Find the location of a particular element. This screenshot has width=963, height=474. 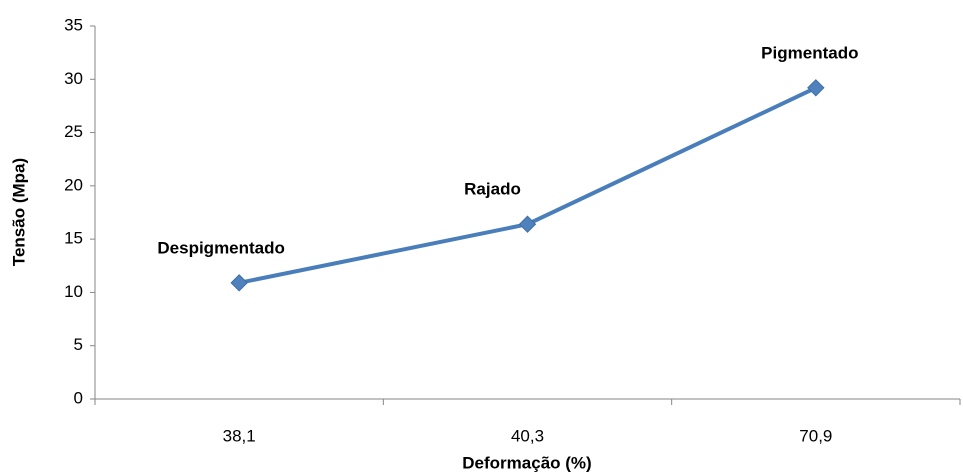

point-label: Pigmentado is located at coordinates (809, 52).